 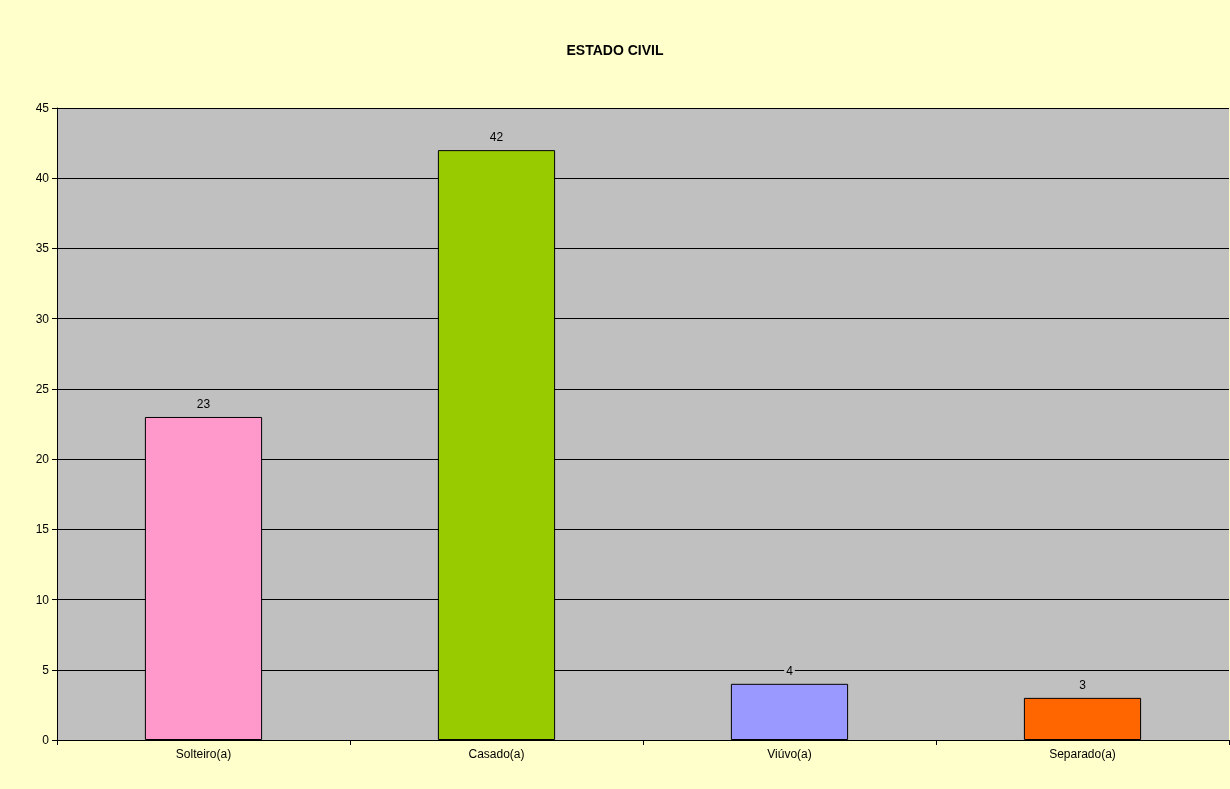 I want to click on data-label: 42, so click(x=496, y=137).